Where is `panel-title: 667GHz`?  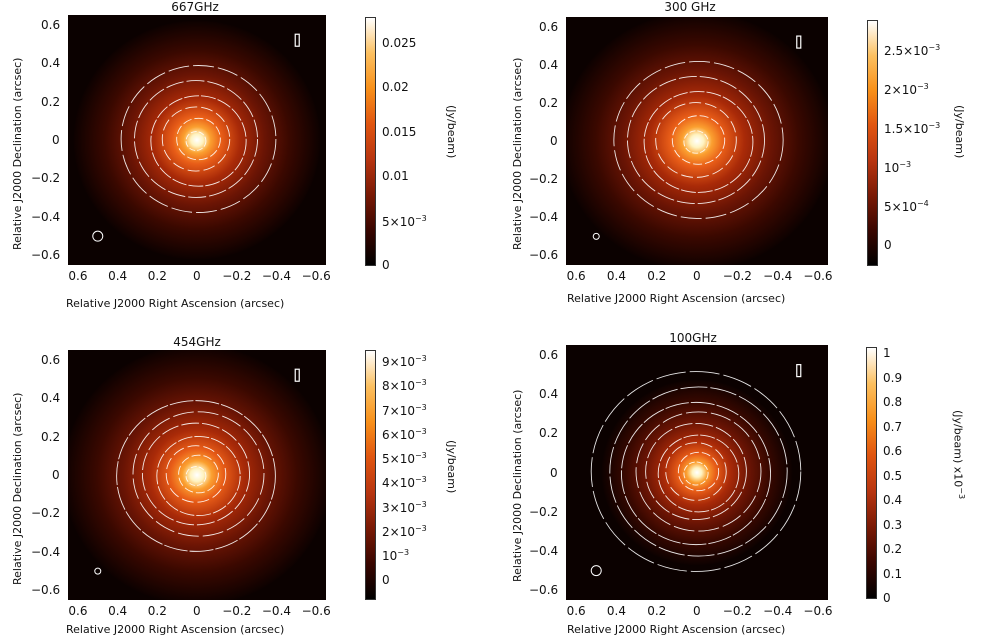
panel-title: 667GHz is located at coordinates (195, 7).